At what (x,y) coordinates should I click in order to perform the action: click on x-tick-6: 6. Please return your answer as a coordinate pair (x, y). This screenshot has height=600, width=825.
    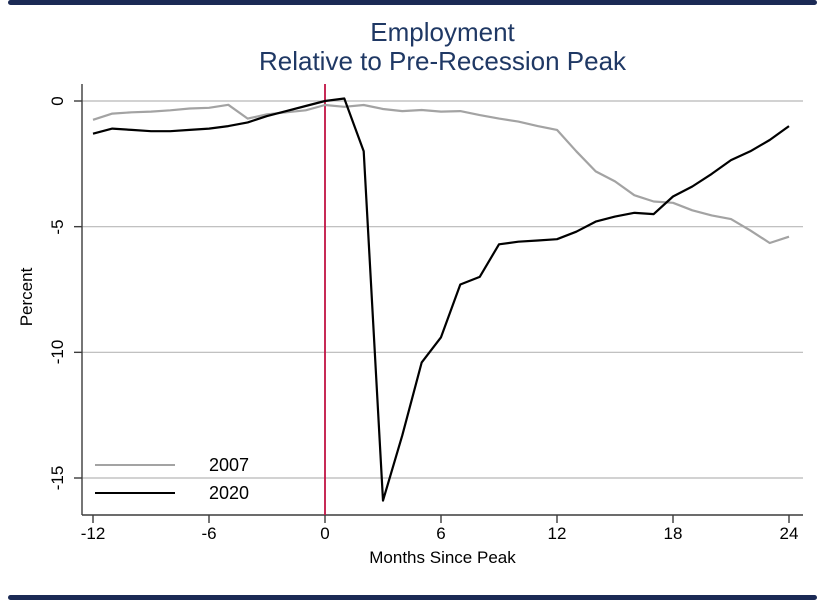
    Looking at the image, I should click on (441, 533).